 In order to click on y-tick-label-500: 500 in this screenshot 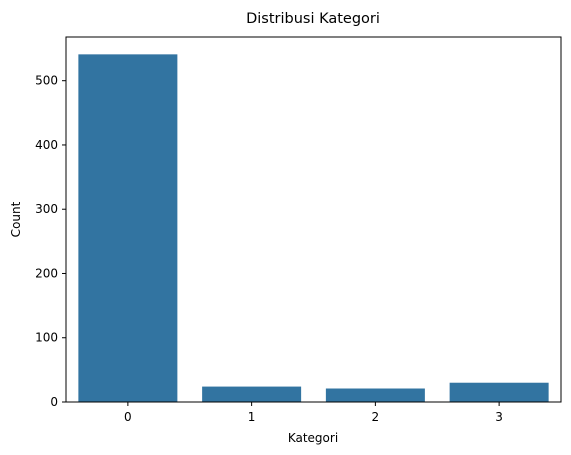, I will do `click(46, 81)`.